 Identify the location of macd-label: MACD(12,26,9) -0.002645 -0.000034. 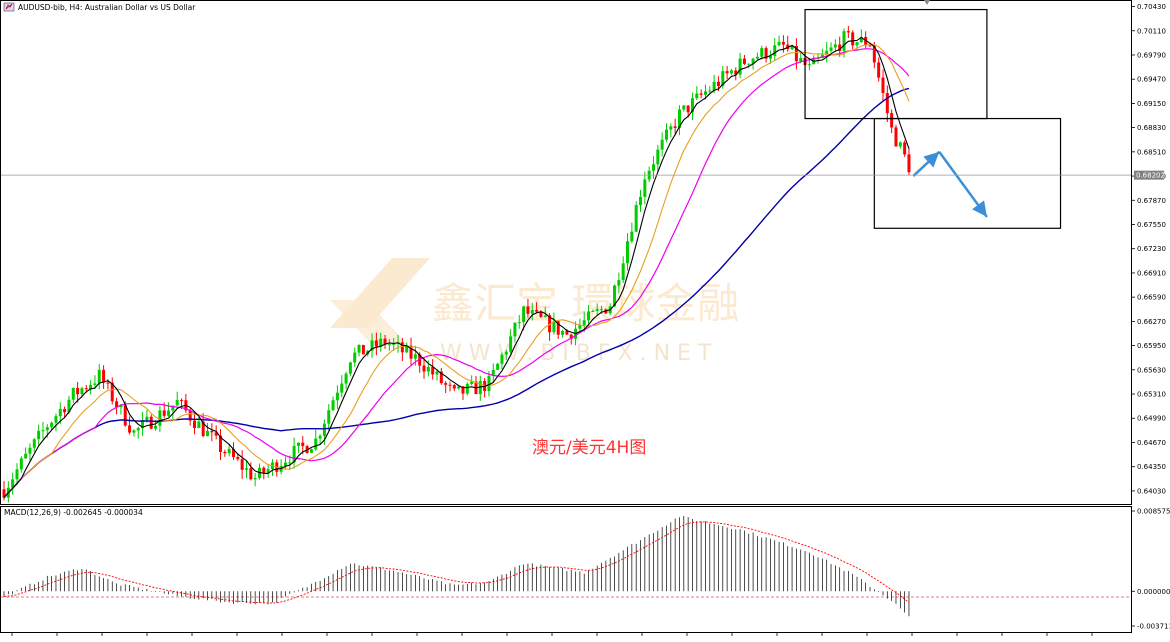
(73, 512).